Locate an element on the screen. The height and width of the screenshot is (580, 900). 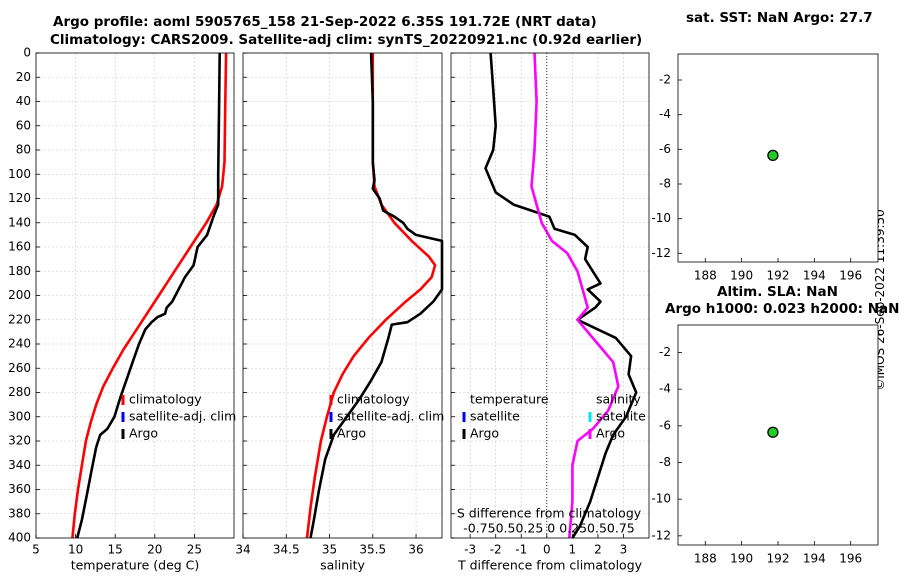
legend-temp: climatology satellite-adj. clim Argo is located at coordinates (178, 416).